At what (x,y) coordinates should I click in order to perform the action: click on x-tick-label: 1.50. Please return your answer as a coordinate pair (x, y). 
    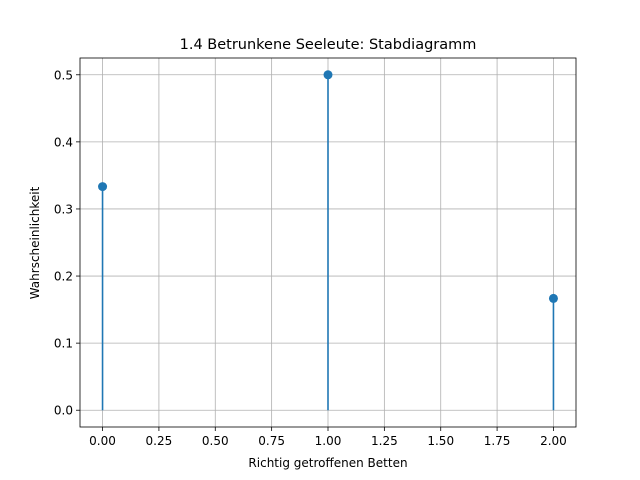
    Looking at the image, I should click on (440, 441).